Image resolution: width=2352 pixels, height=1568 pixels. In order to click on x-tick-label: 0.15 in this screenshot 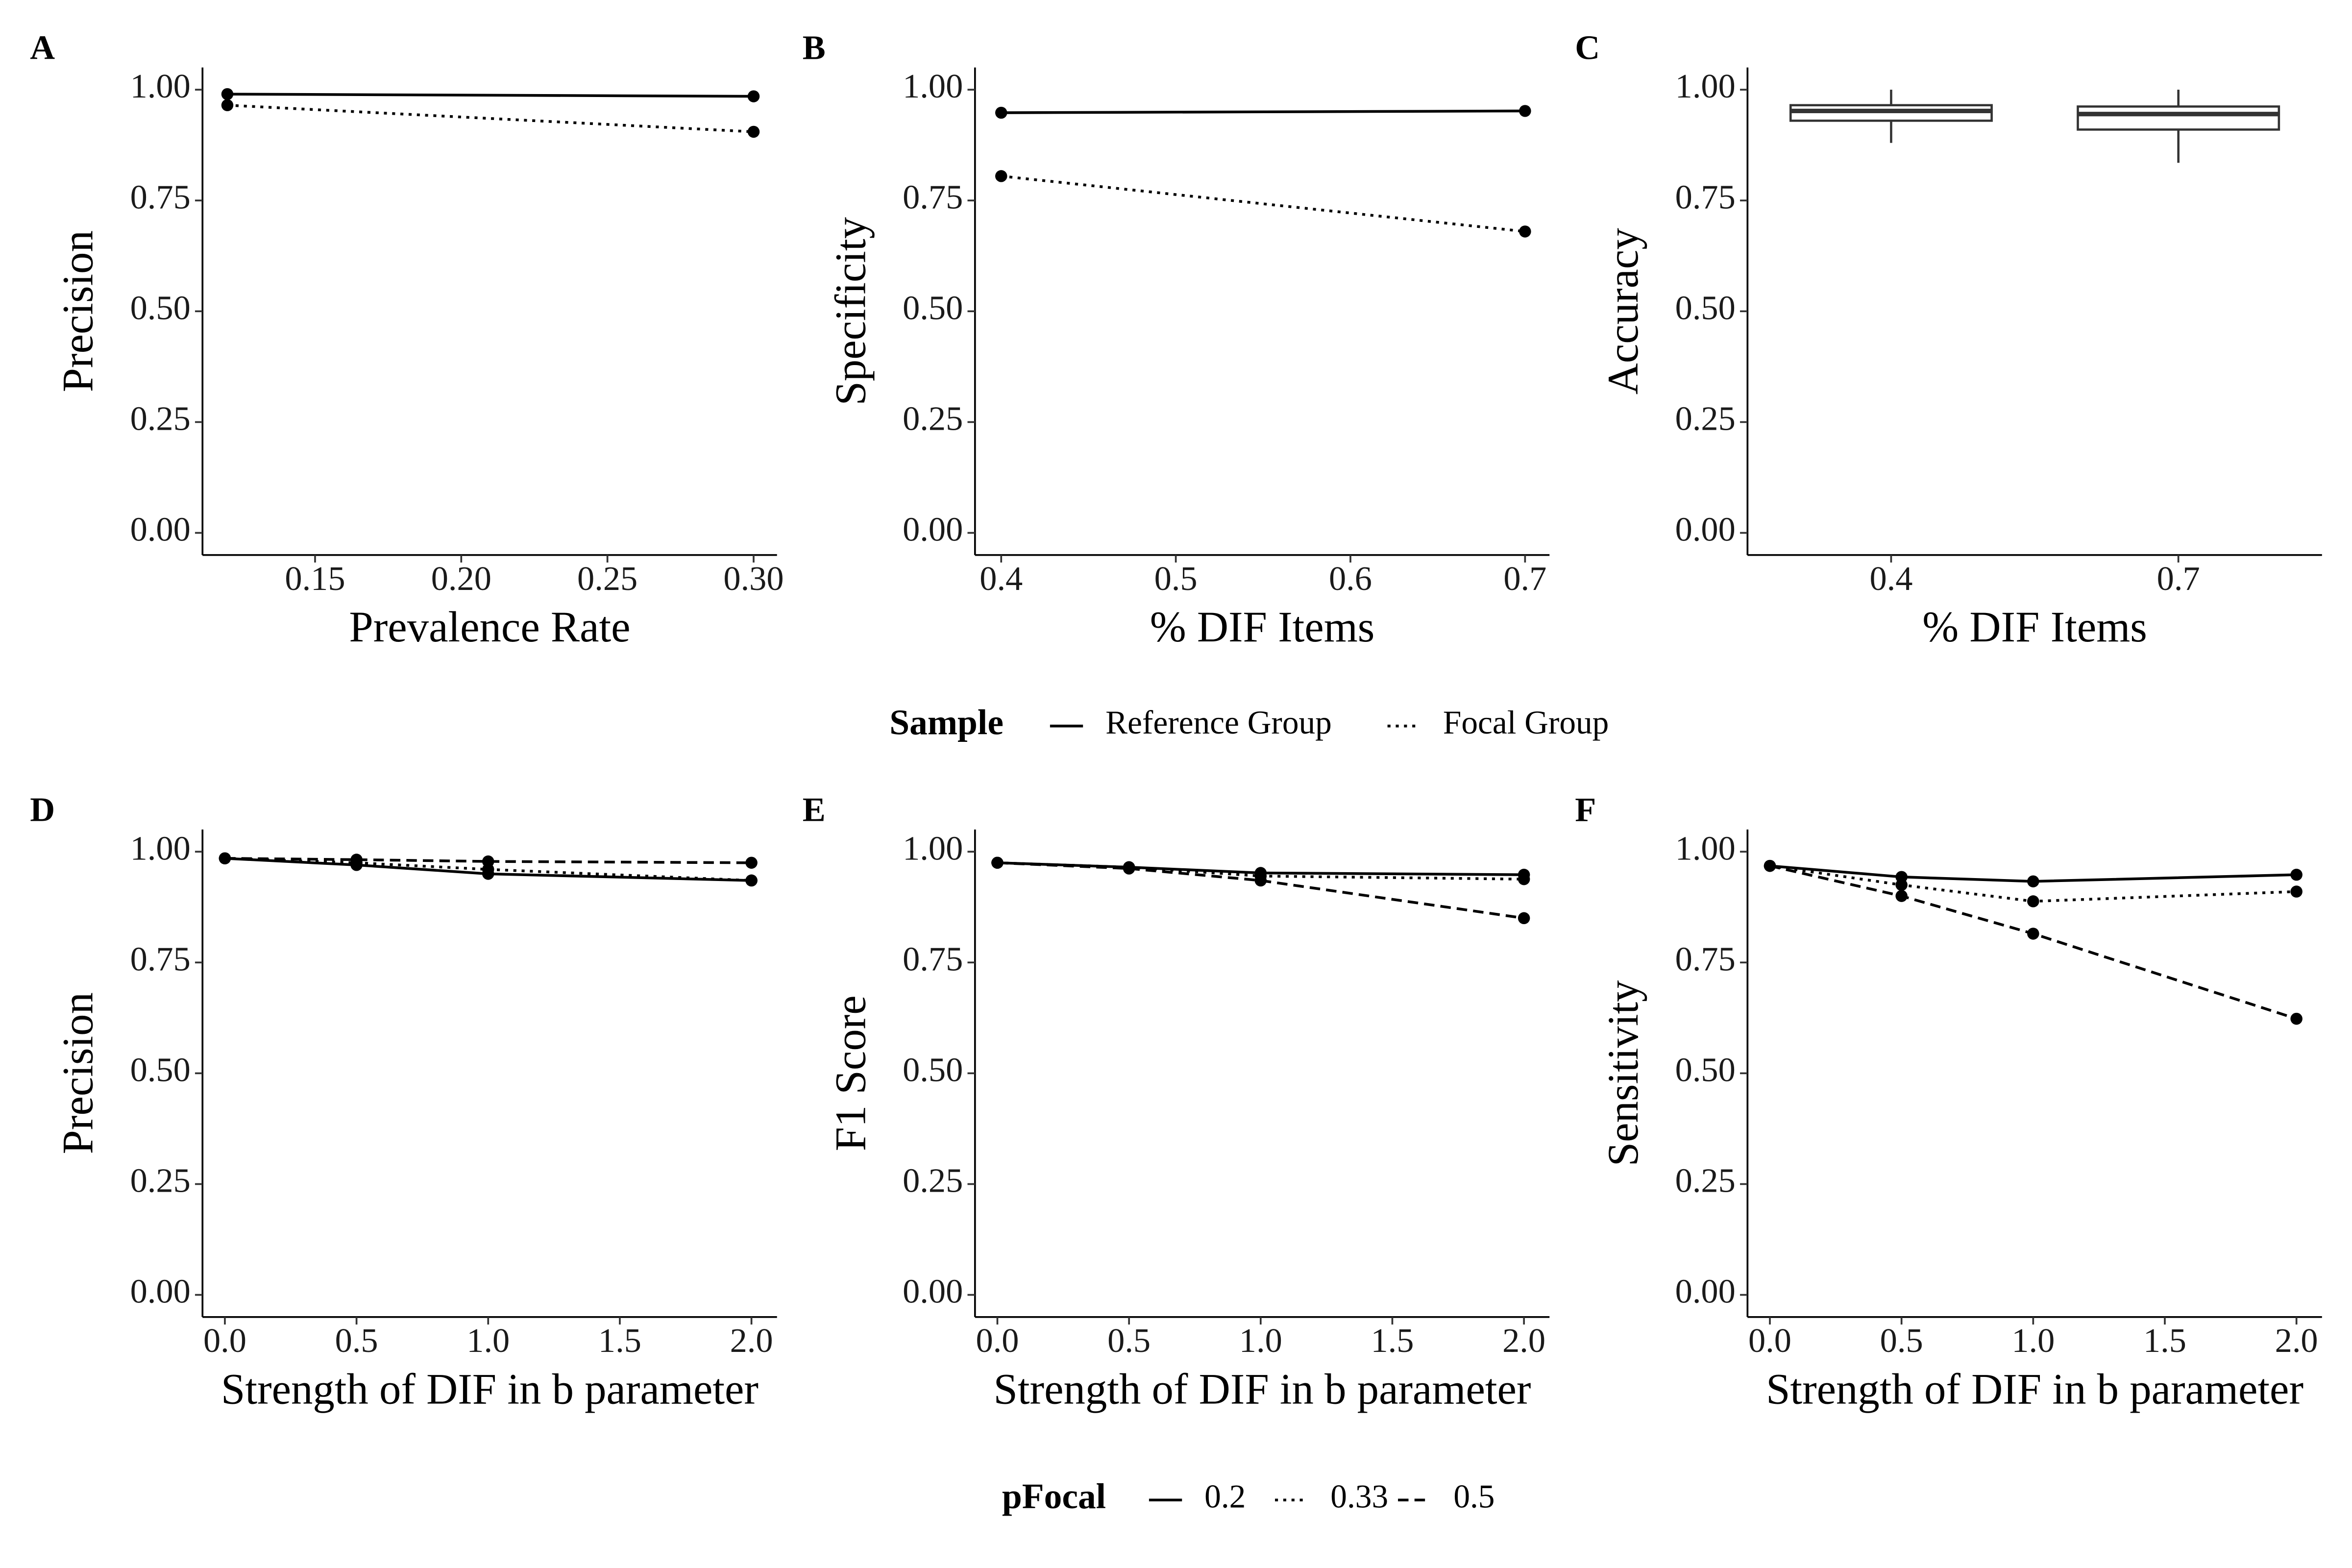, I will do `click(315, 579)`.